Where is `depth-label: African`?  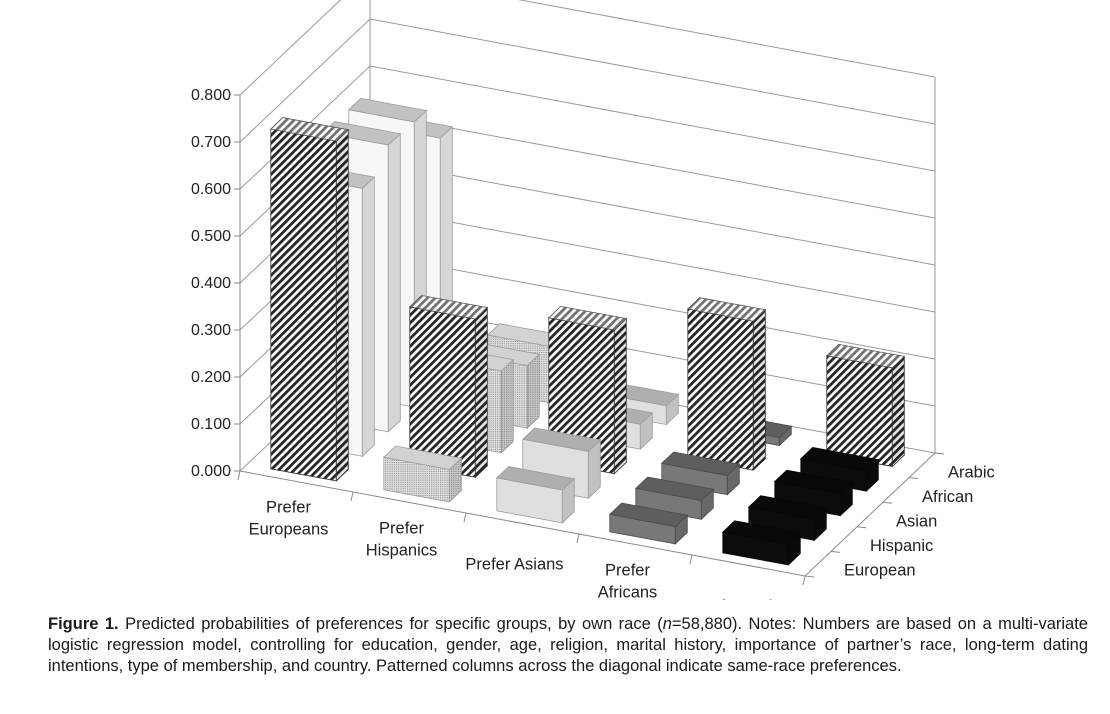 depth-label: African is located at coordinates (947, 497).